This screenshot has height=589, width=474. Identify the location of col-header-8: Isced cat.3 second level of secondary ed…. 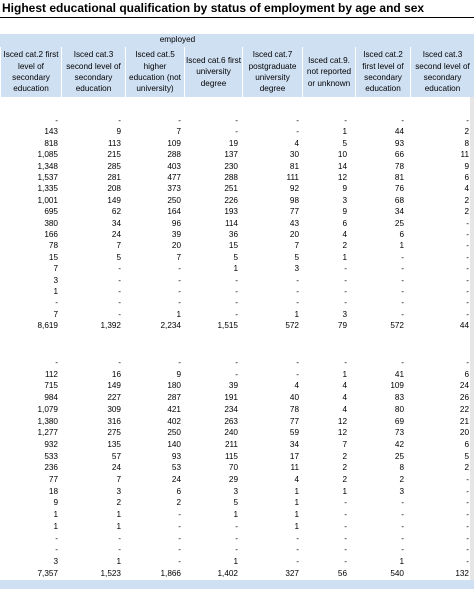
(442, 72).